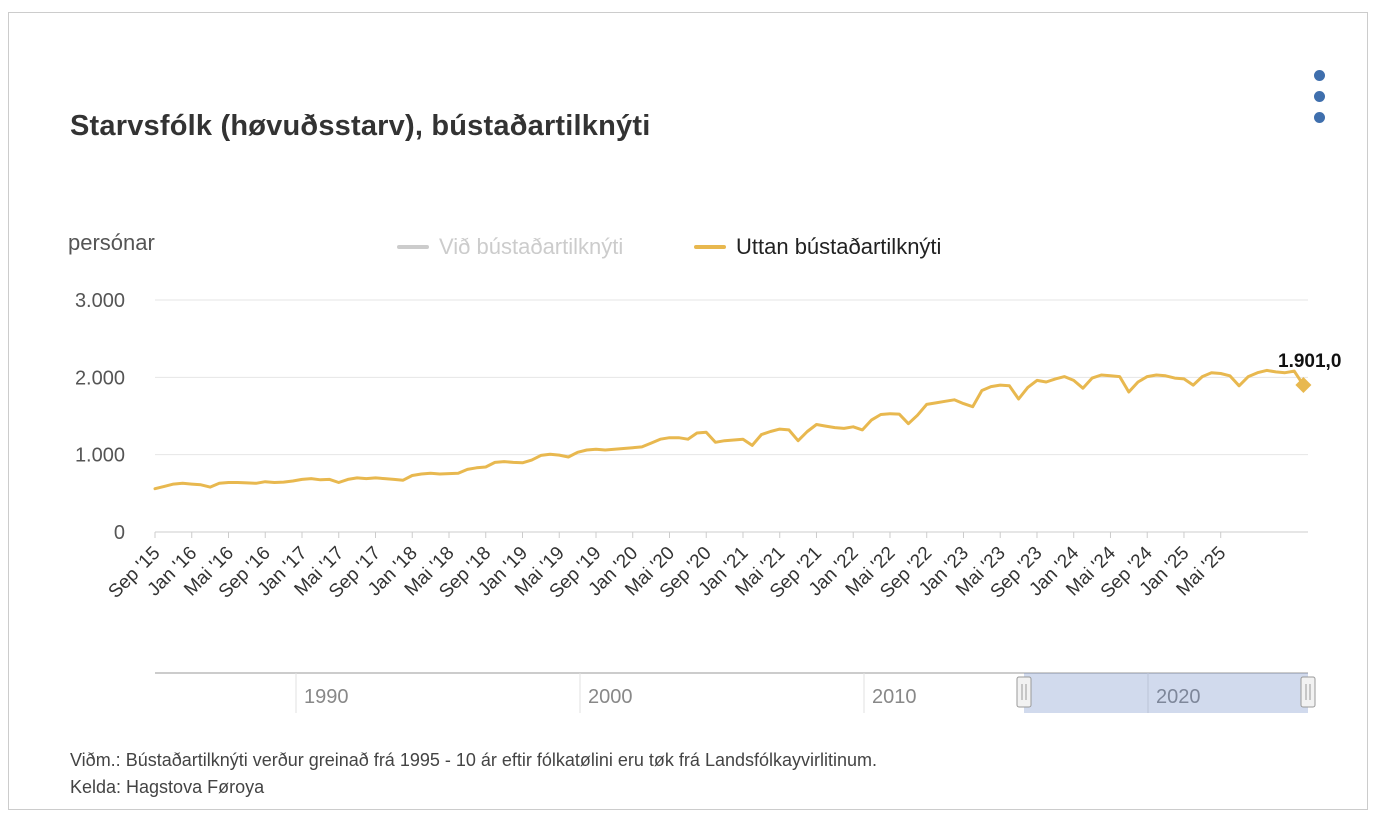  What do you see at coordinates (729, 429) in the screenshot?
I see `series-line-uttan` at bounding box center [729, 429].